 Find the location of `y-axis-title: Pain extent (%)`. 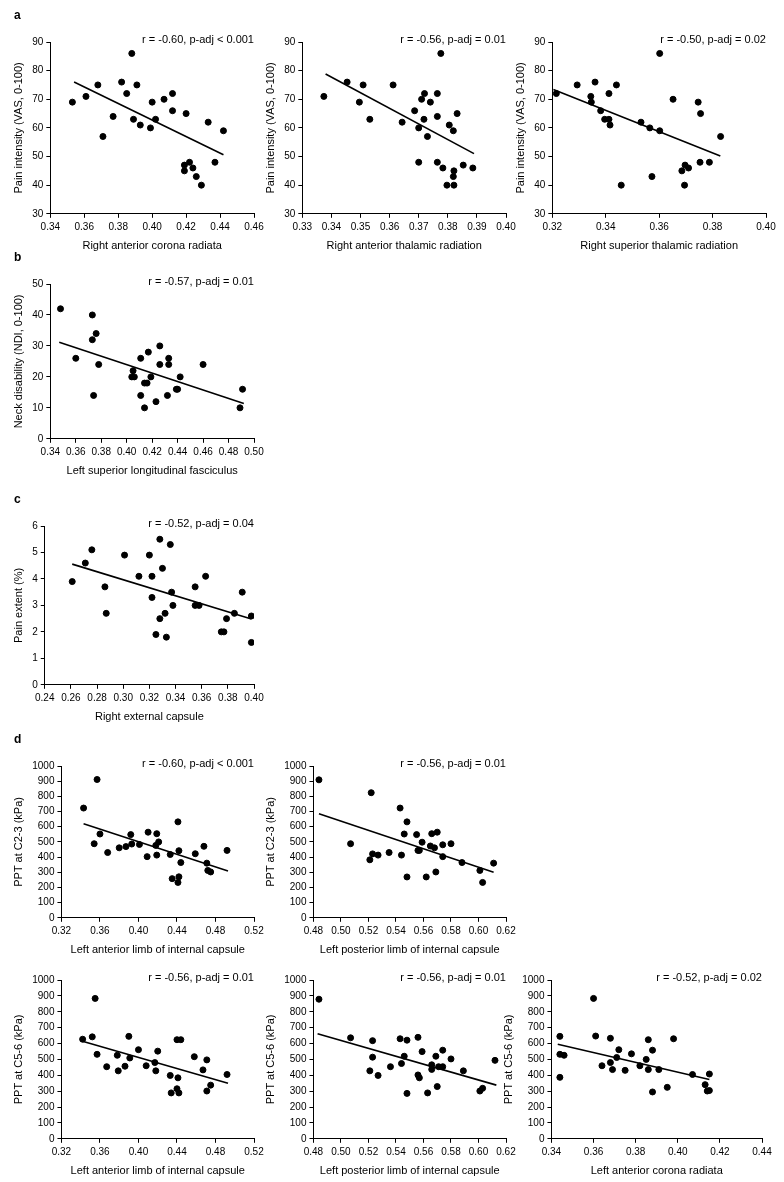

y-axis-title: Pain extent (%) is located at coordinates (17, 605).